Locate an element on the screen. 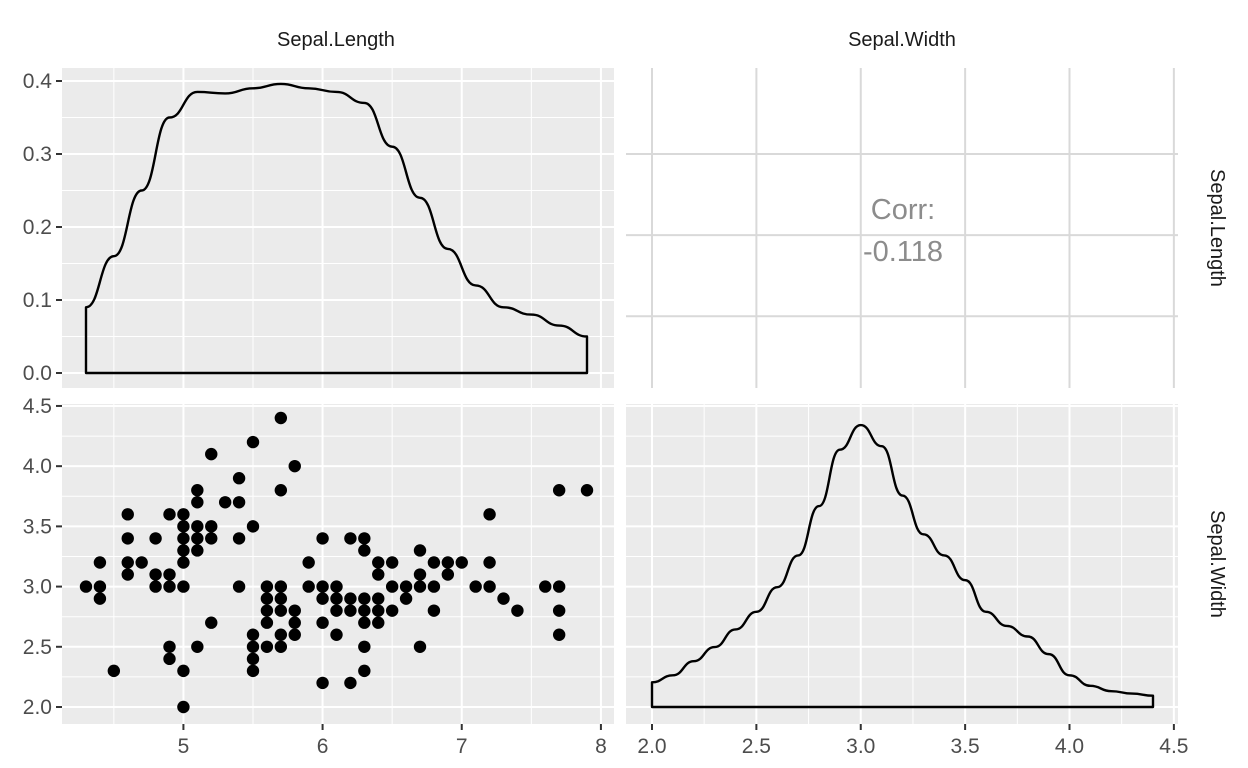  bottom-tick-label-bl-8: 8 is located at coordinates (601, 746).